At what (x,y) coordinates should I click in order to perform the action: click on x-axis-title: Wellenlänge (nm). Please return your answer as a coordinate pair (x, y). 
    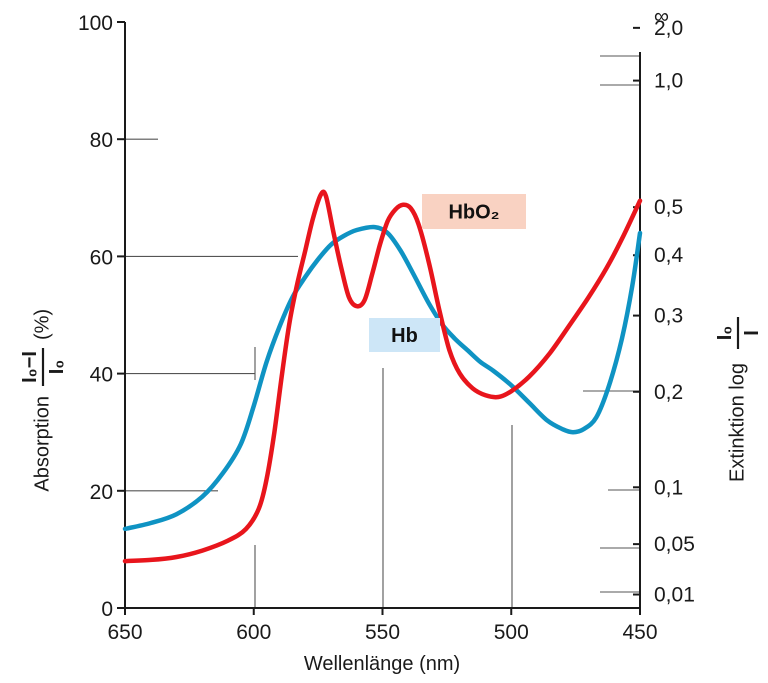
    Looking at the image, I should click on (382, 664).